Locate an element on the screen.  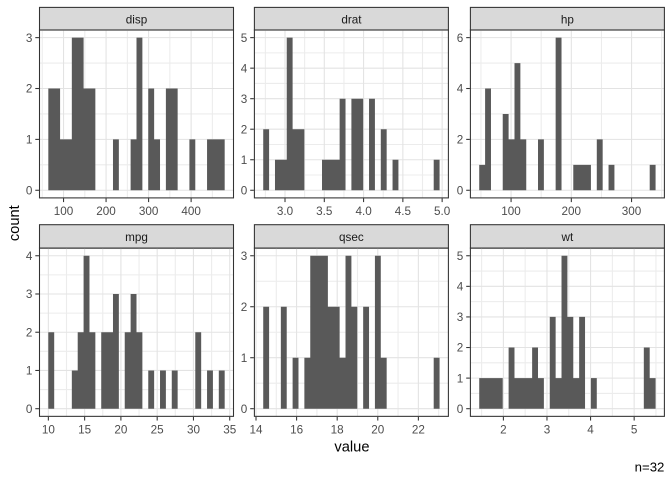
svg-text: 25 is located at coordinates (158, 429).